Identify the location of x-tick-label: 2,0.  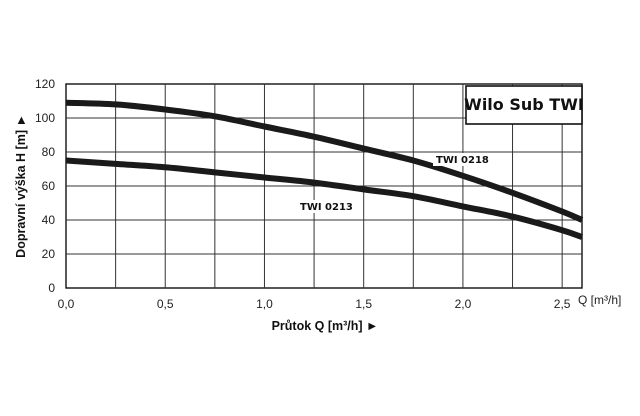
(463, 304).